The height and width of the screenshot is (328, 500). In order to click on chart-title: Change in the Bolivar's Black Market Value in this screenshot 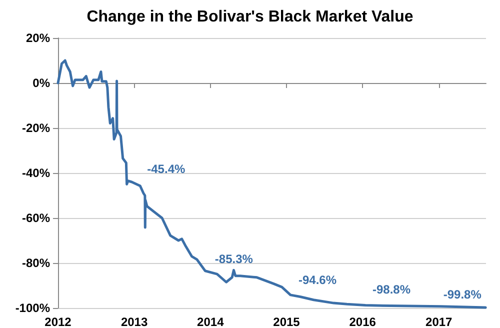, I will do `click(250, 17)`.